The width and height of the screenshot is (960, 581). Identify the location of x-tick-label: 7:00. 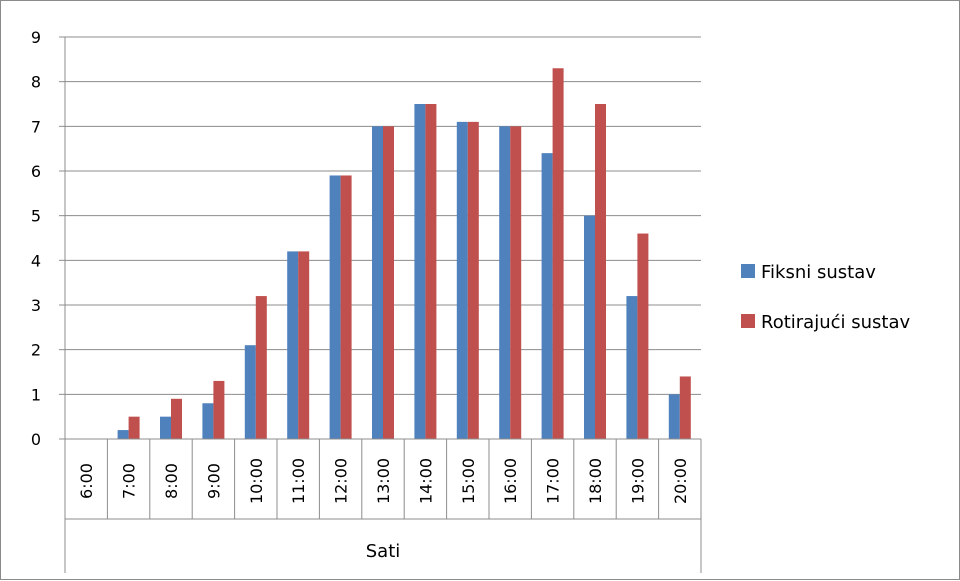
(129, 481).